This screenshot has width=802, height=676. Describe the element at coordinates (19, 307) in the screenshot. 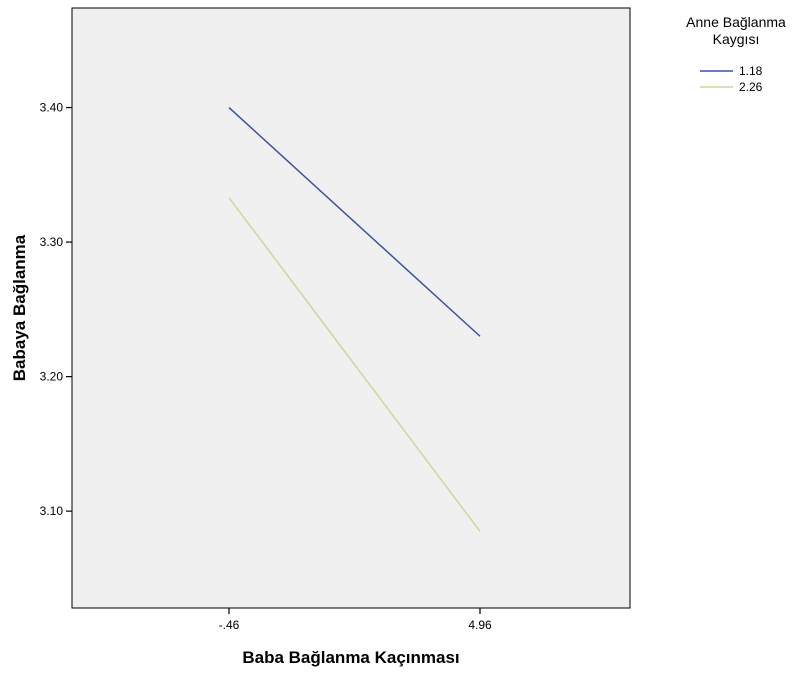

I see `y-axis-title: Babaya Bağlanma` at that location.